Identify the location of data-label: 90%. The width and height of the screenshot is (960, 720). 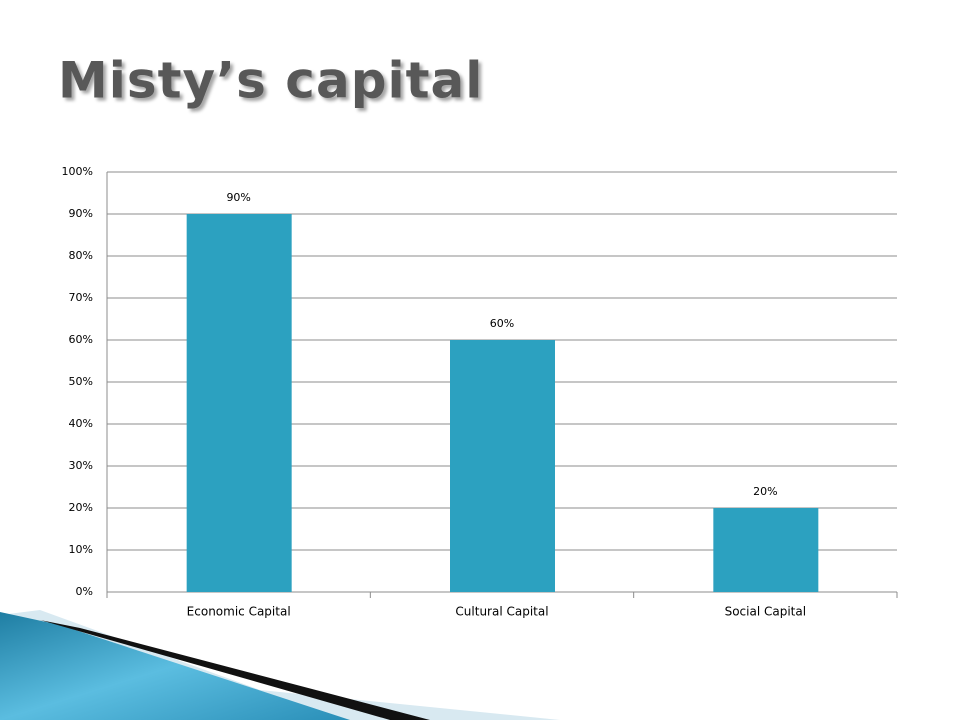
(238, 197).